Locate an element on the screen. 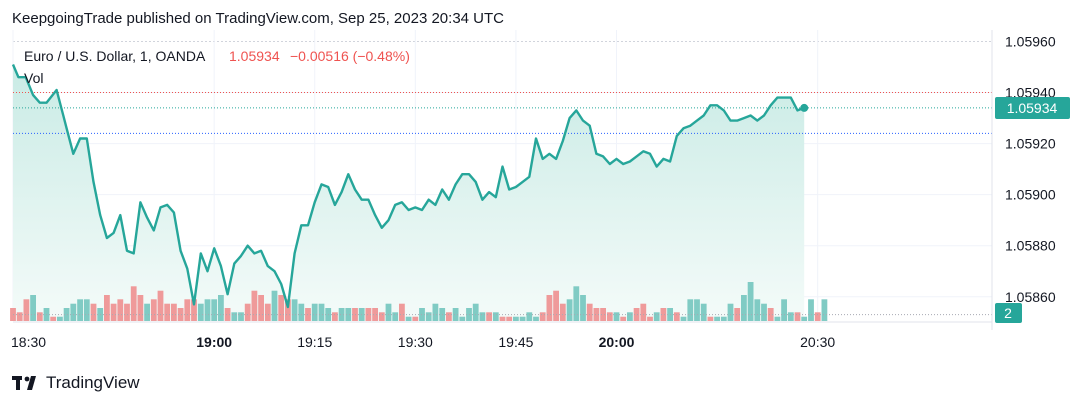 This screenshot has height=407, width=1090. x-tick-label: 19:30 is located at coordinates (415, 342).